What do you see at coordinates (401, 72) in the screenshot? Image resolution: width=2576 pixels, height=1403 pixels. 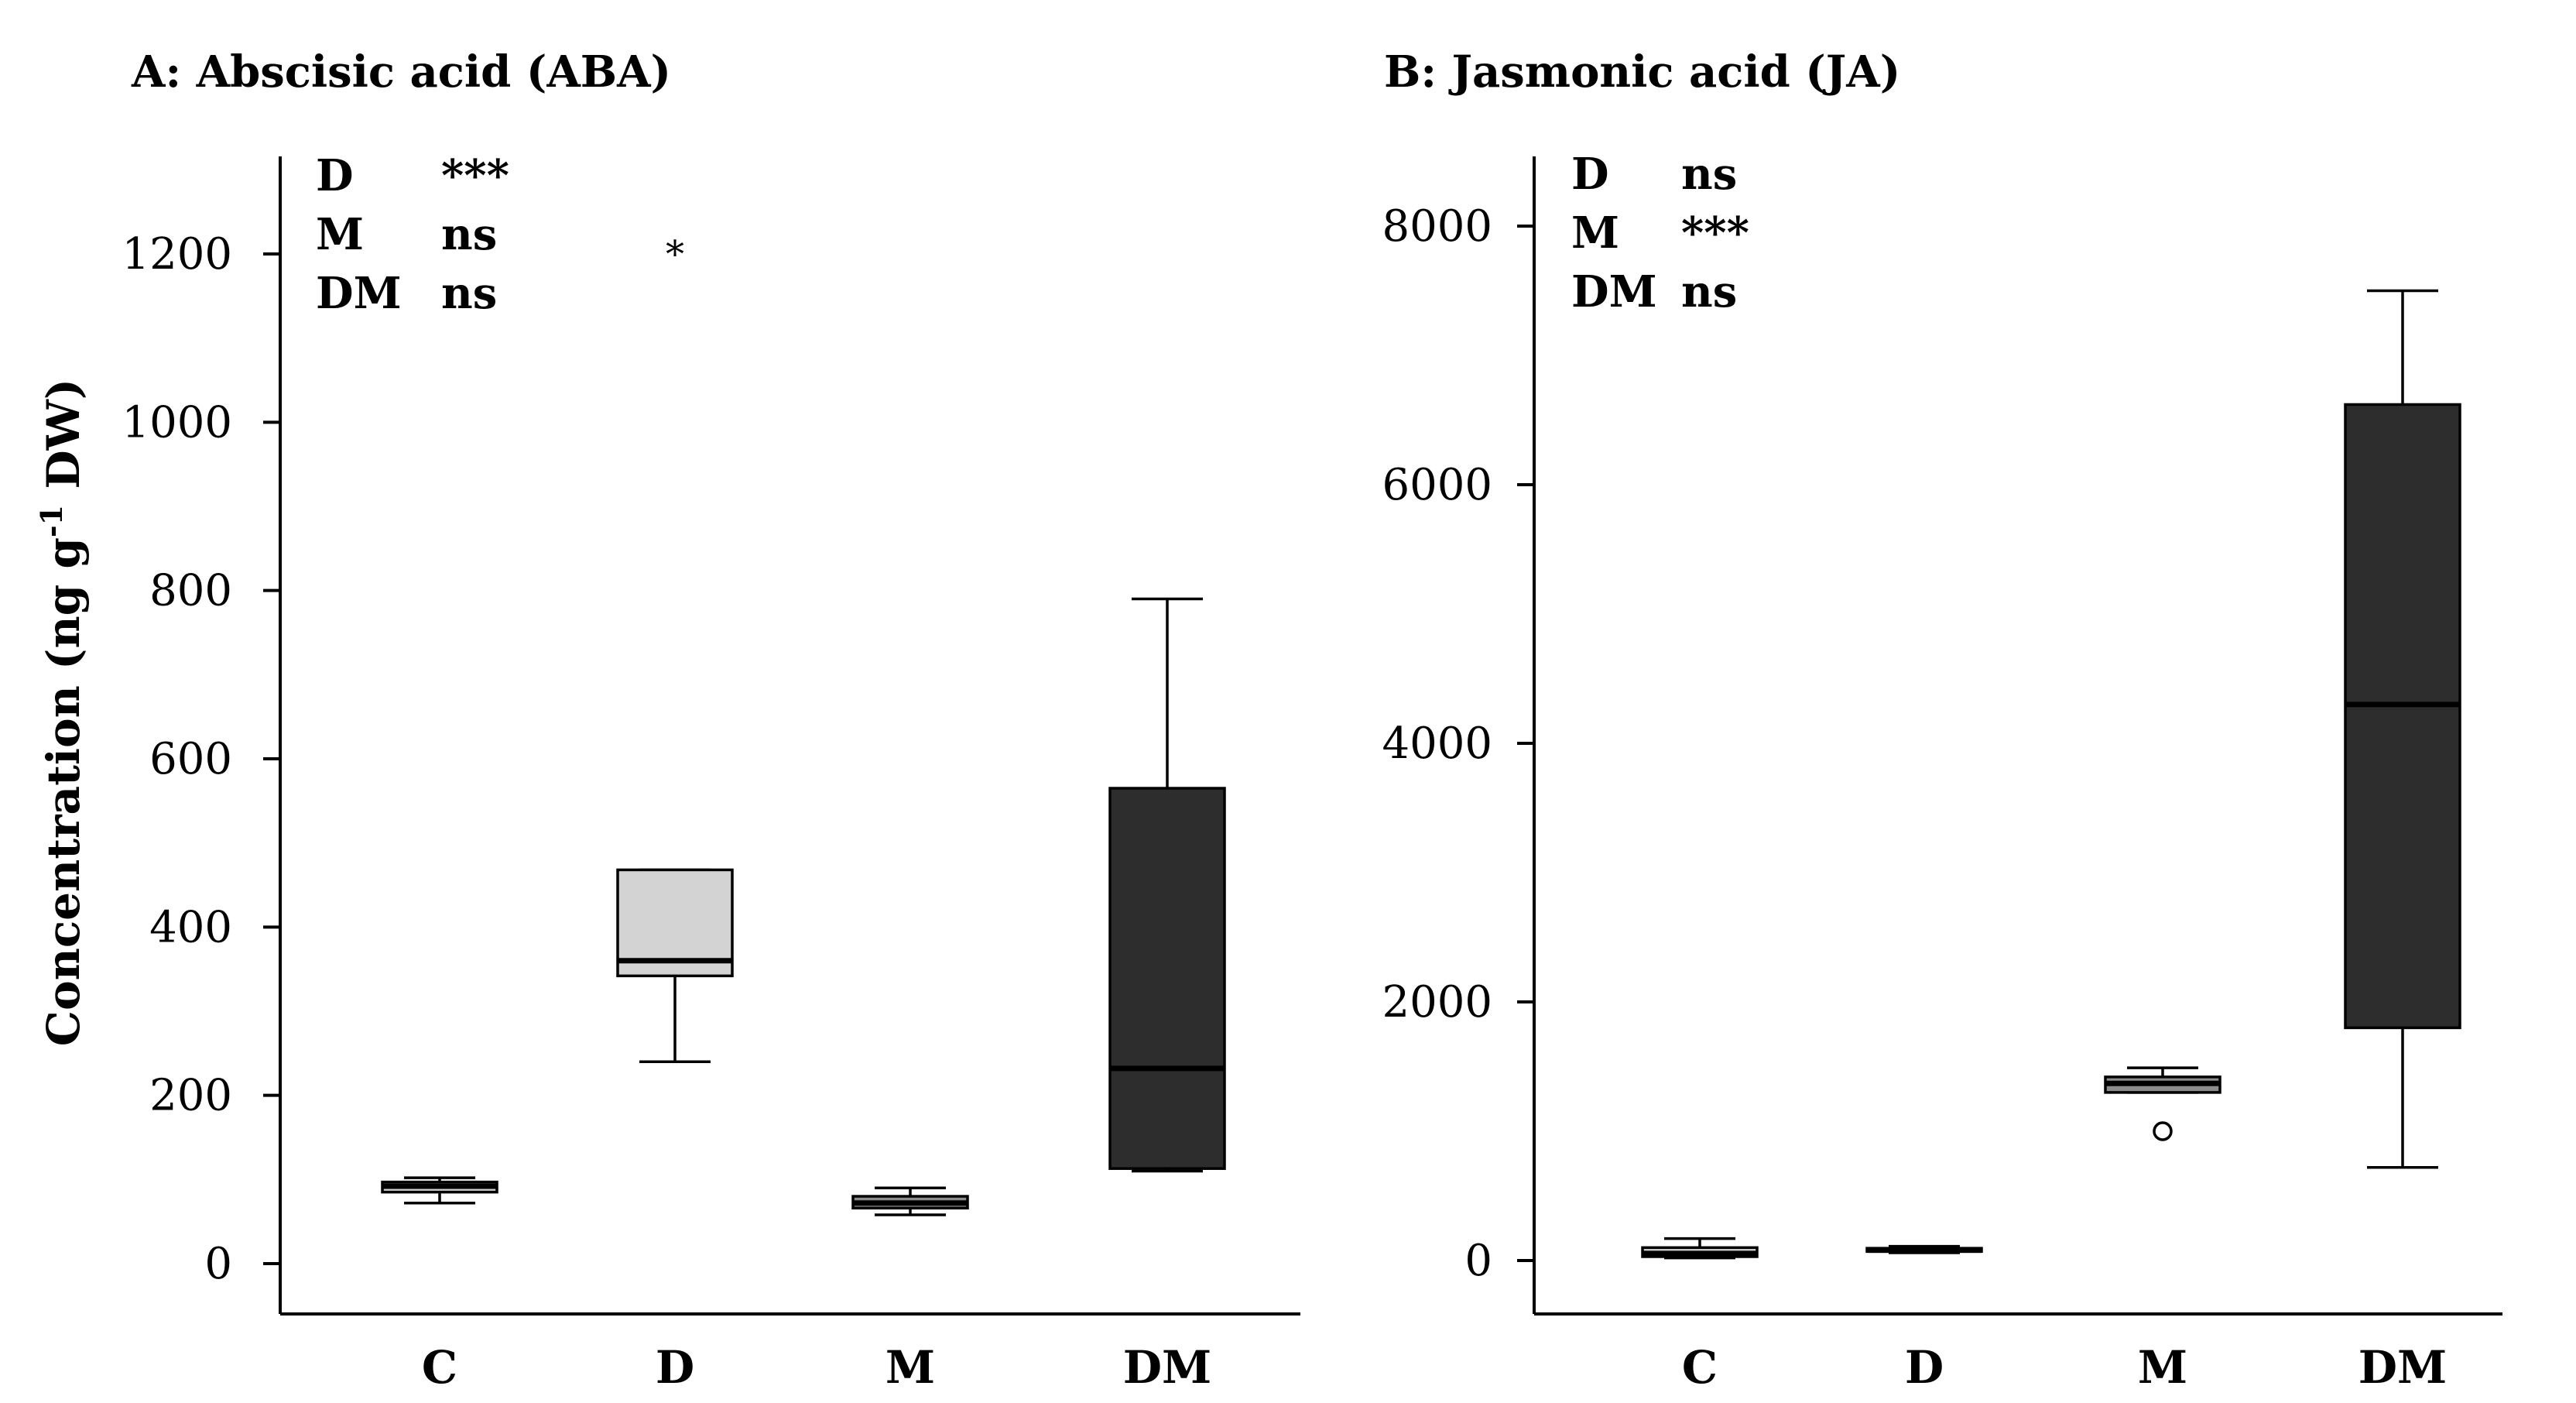 I see `panel-a-title: A: Abscisic acid (ABA)` at bounding box center [401, 72].